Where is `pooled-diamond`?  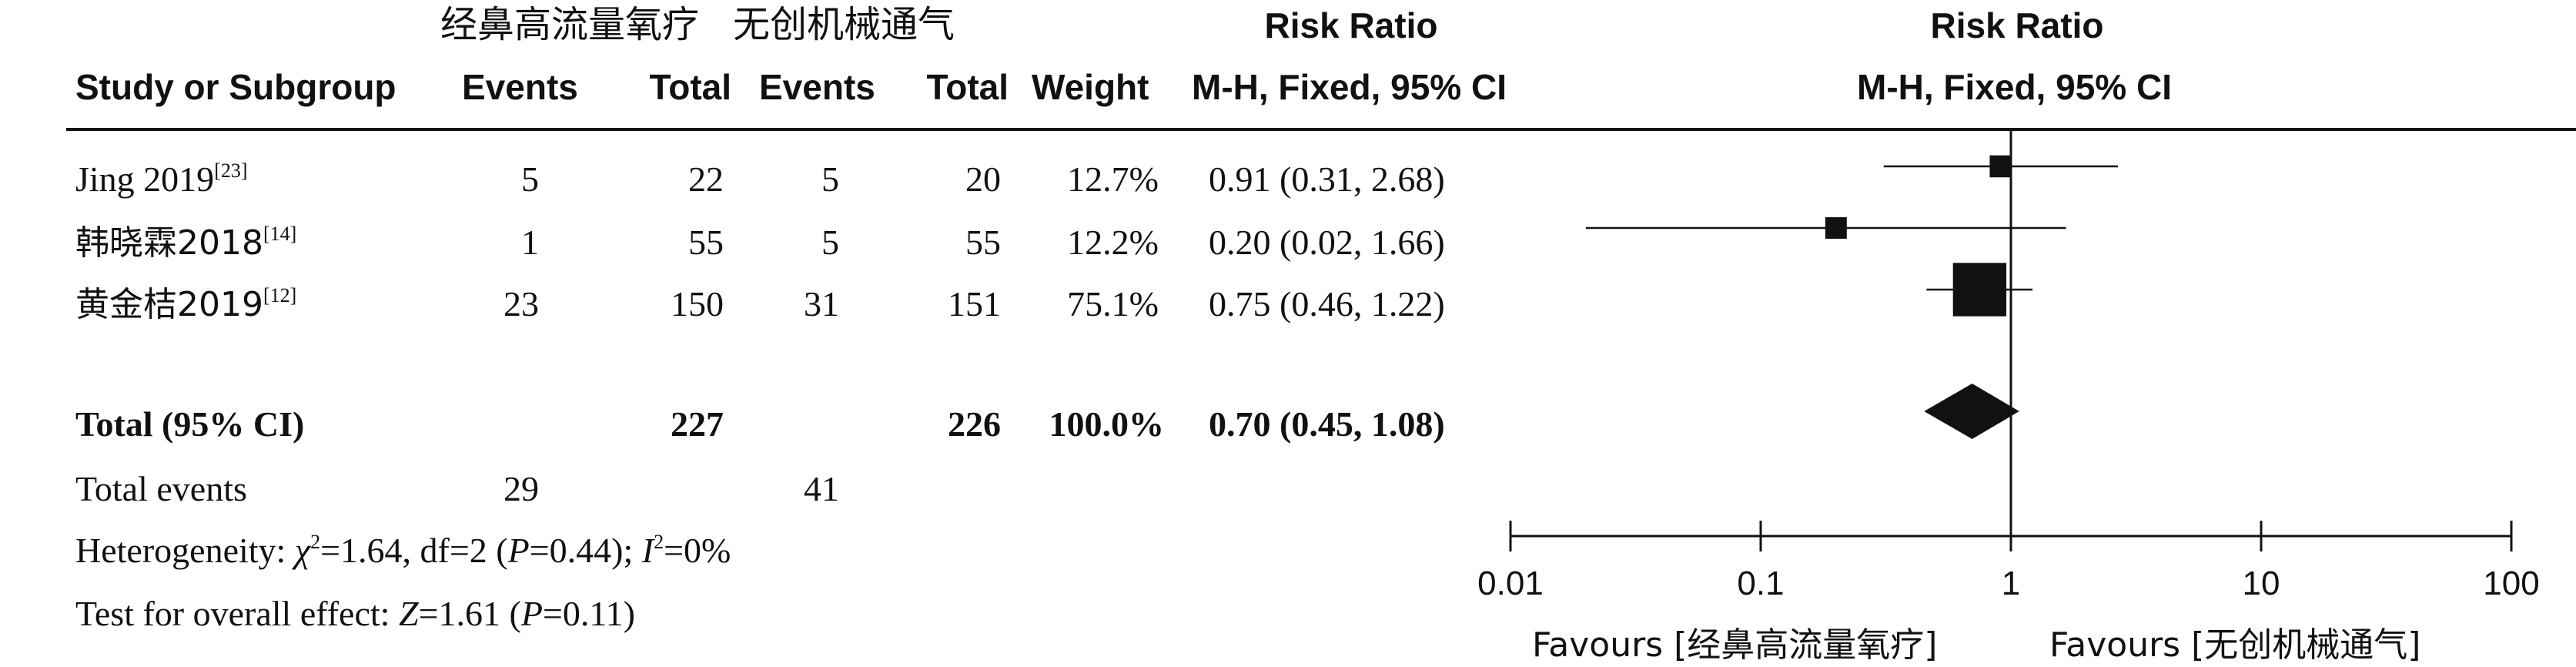 pooled-diamond is located at coordinates (1972, 411).